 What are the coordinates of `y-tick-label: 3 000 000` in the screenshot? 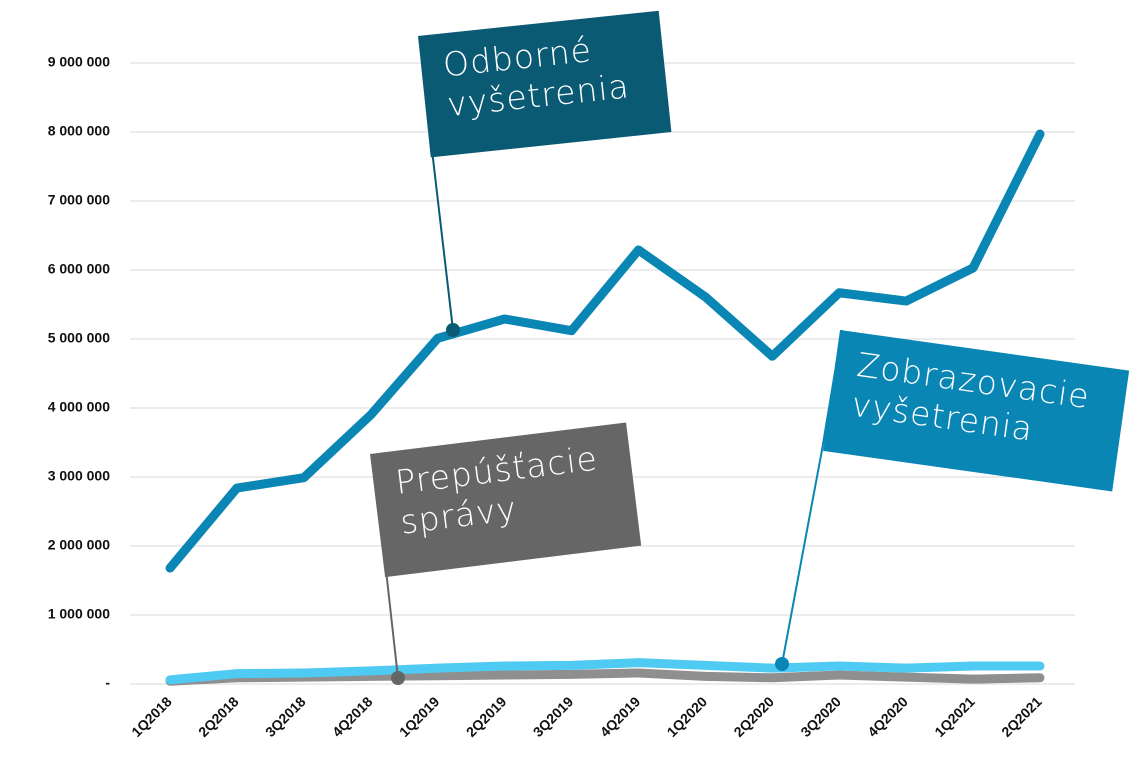 It's located at (79, 476).